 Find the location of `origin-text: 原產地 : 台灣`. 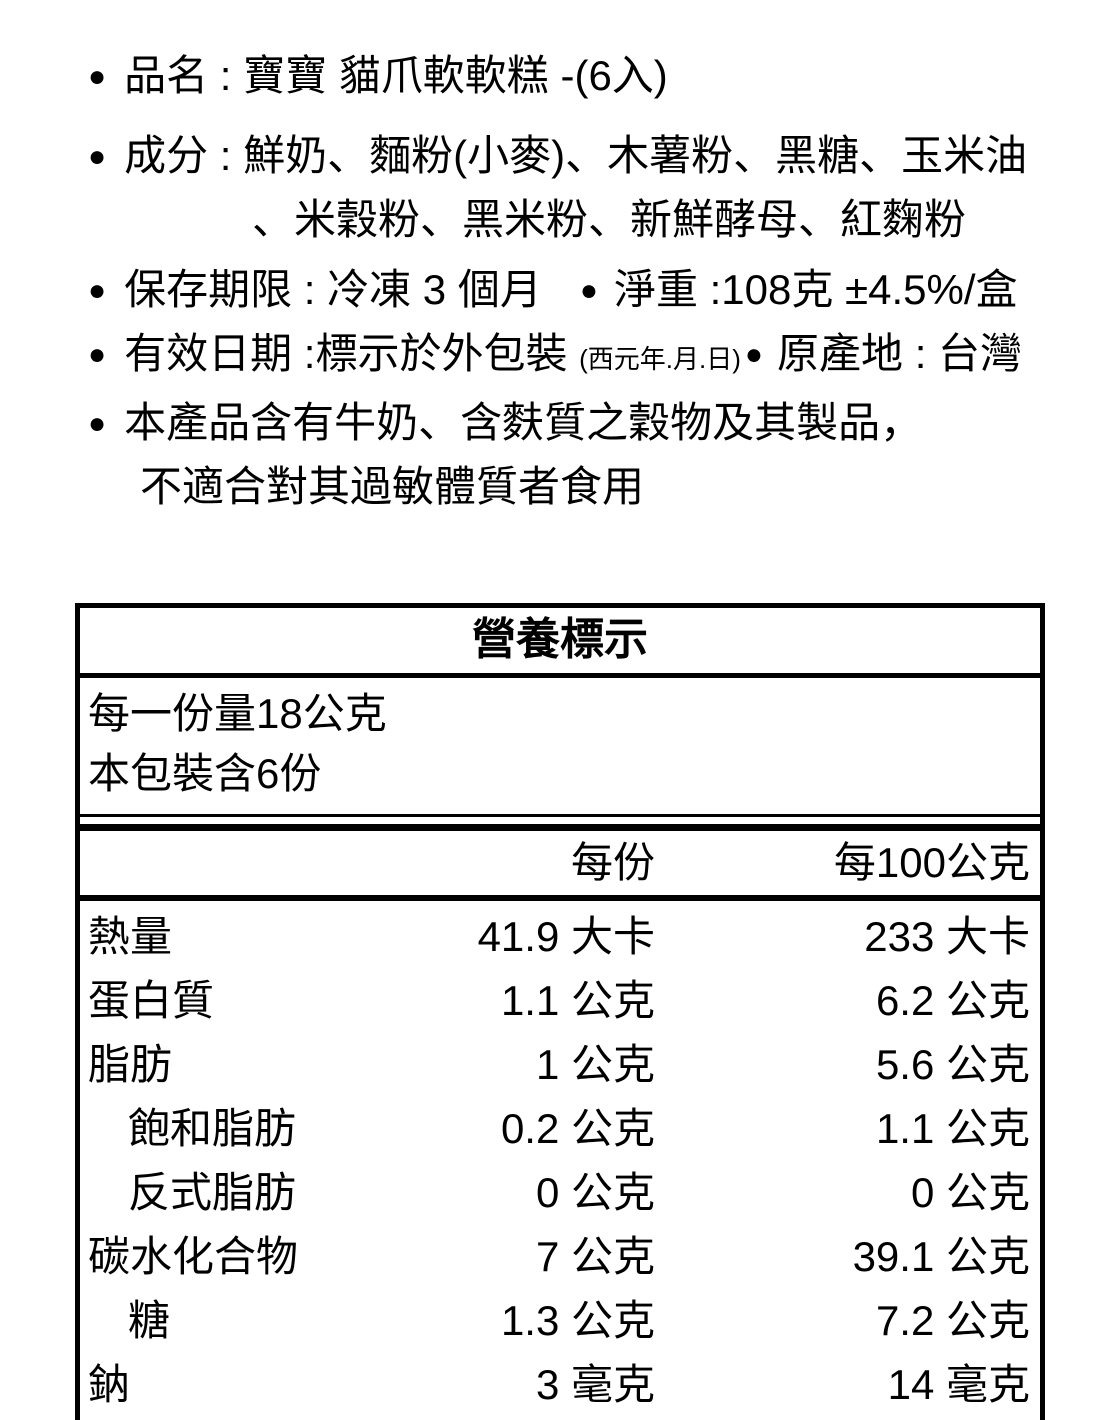

origin-text: 原產地 : 台灣 is located at coordinates (900, 353).